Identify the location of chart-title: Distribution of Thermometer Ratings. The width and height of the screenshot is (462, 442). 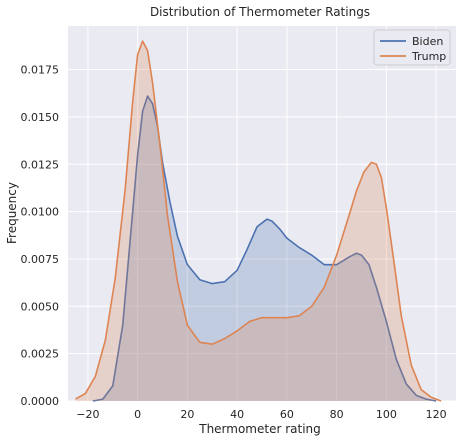
(260, 12).